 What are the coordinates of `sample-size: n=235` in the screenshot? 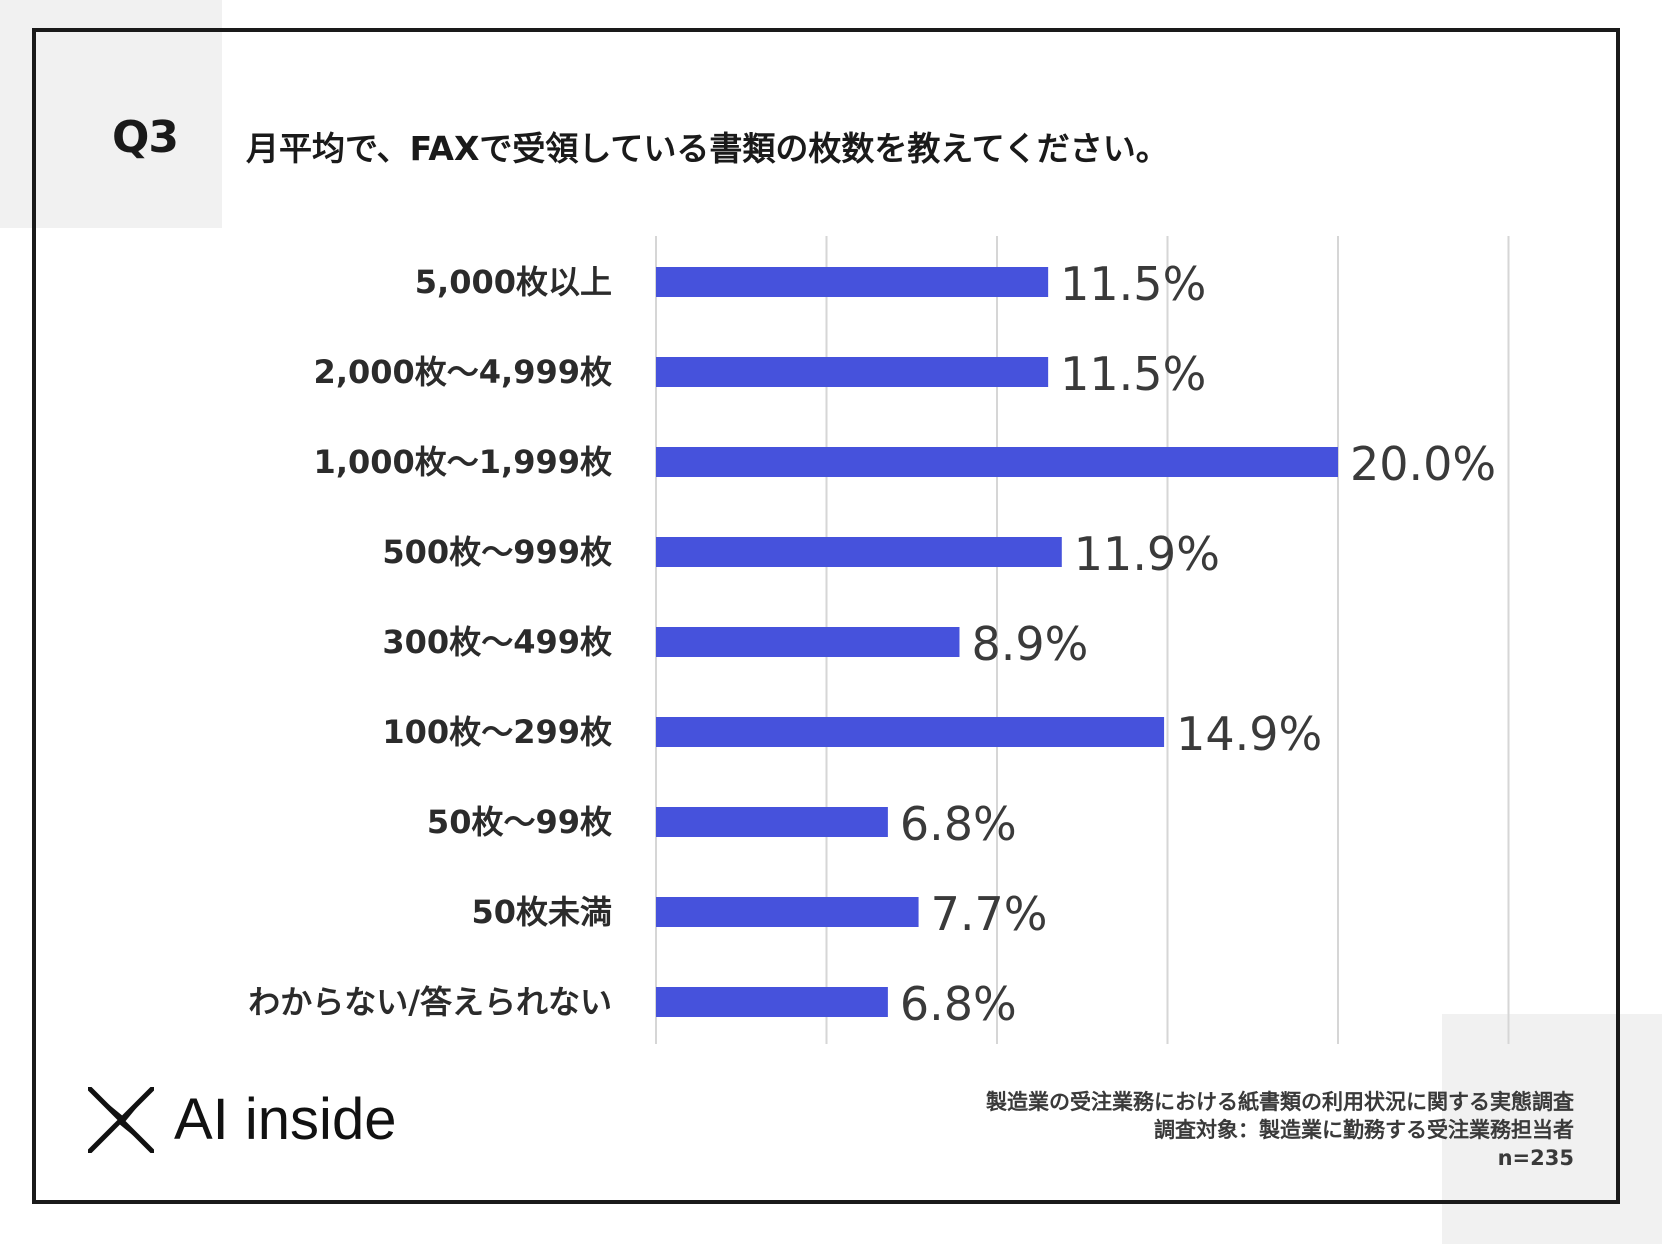 It's located at (1535, 1158).